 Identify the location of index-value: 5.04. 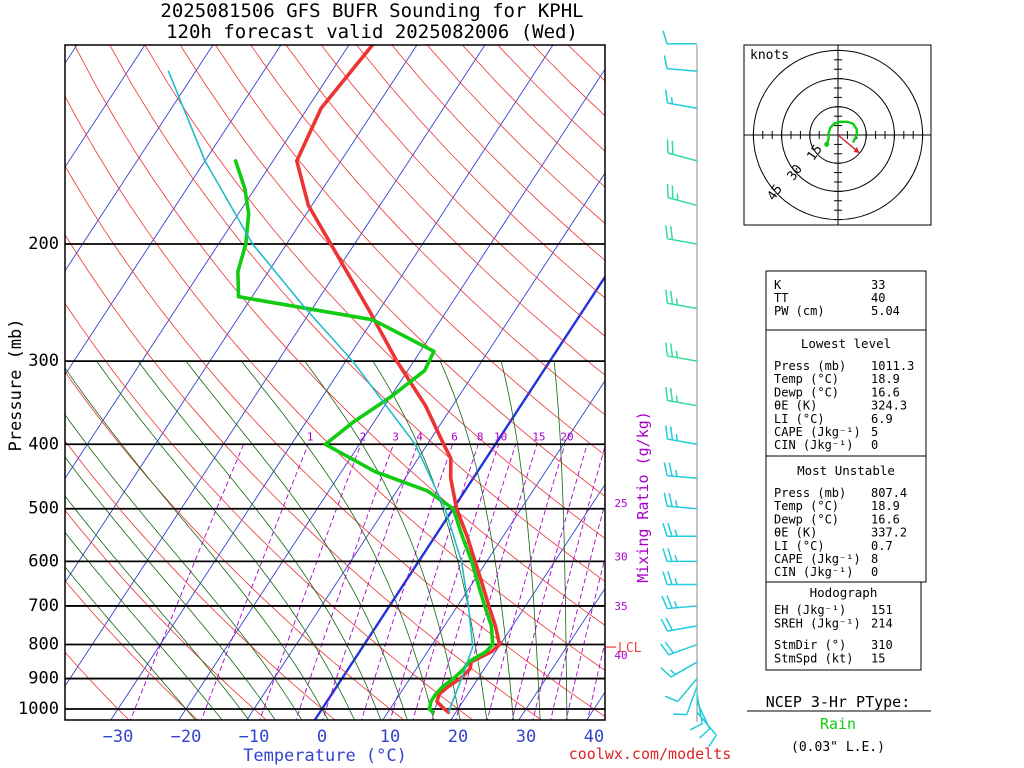
(885, 311).